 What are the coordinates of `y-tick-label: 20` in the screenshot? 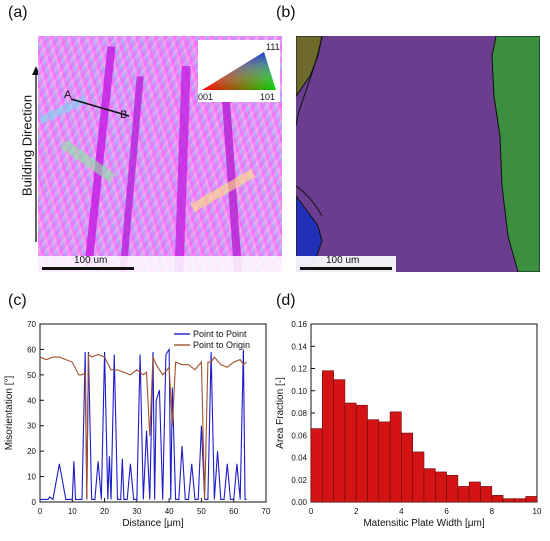 It's located at (31, 451).